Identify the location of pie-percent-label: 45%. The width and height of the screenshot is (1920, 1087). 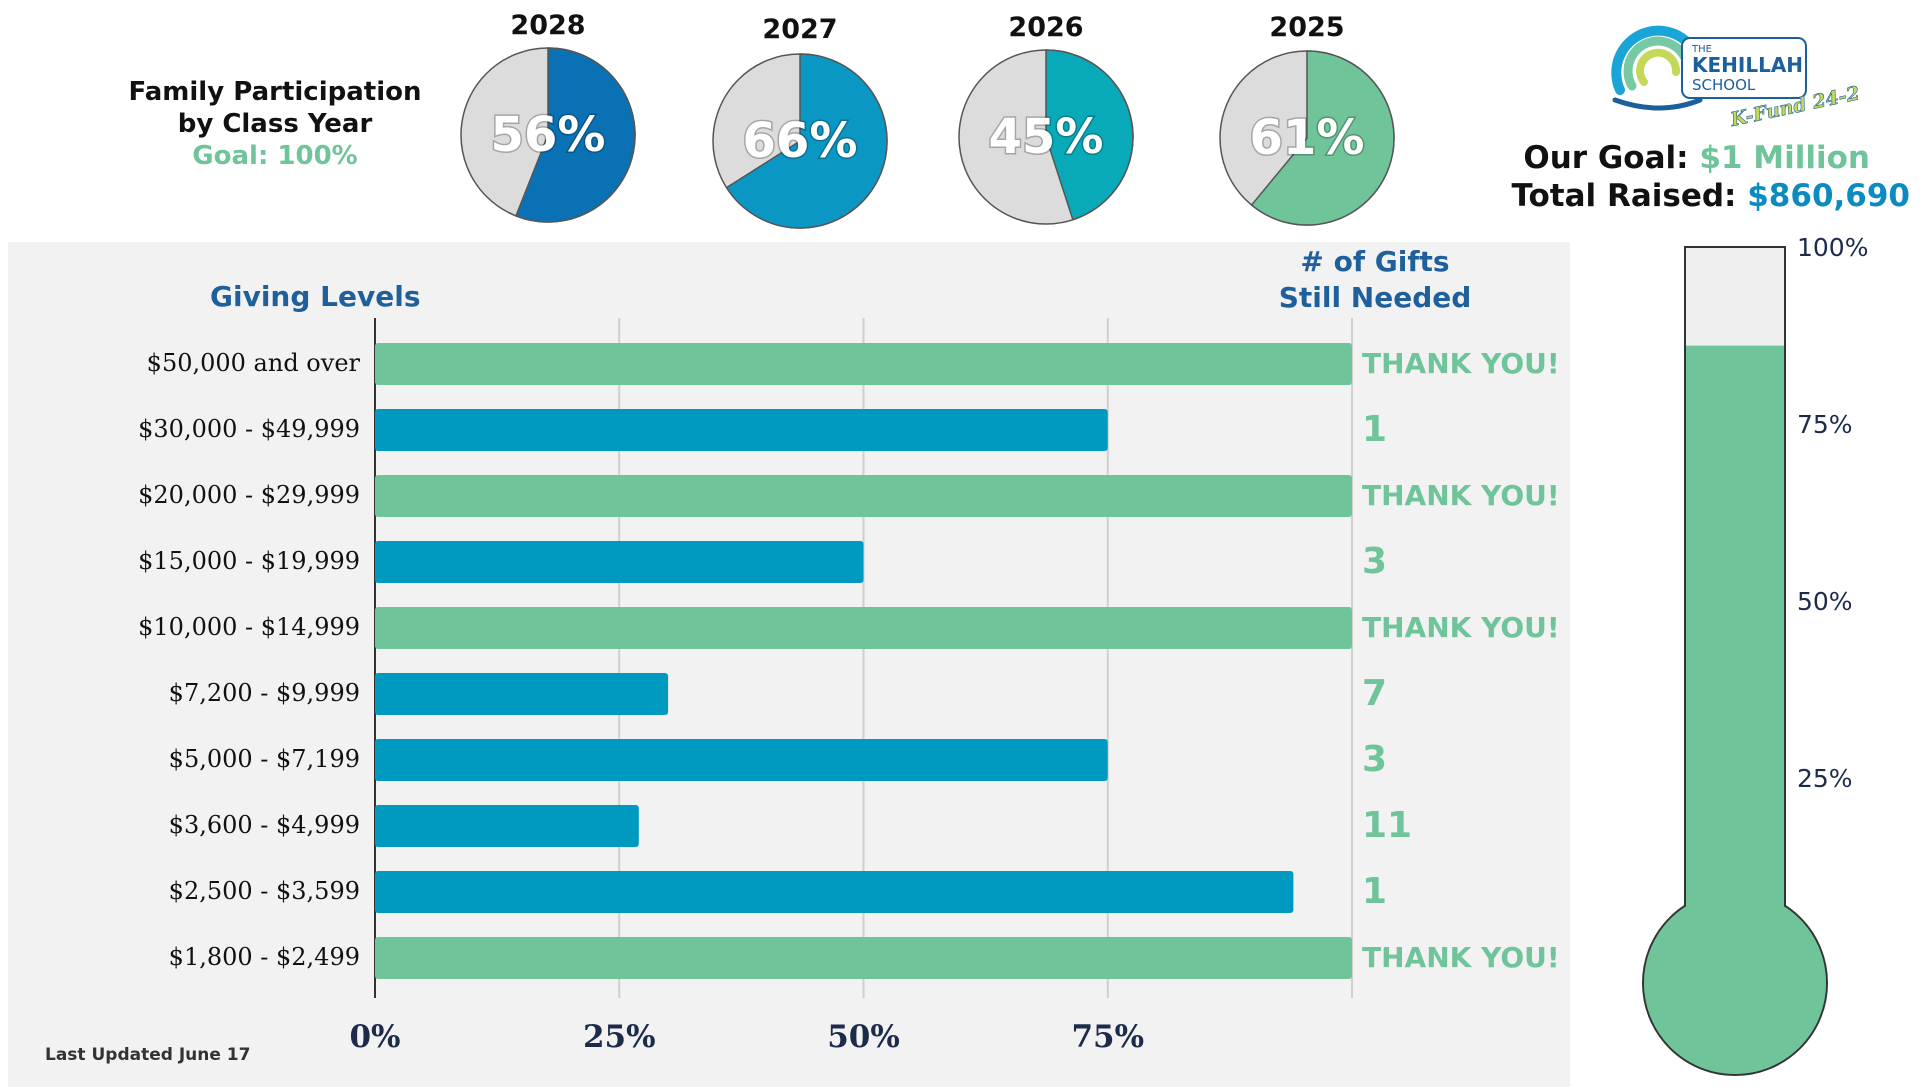
(1046, 137).